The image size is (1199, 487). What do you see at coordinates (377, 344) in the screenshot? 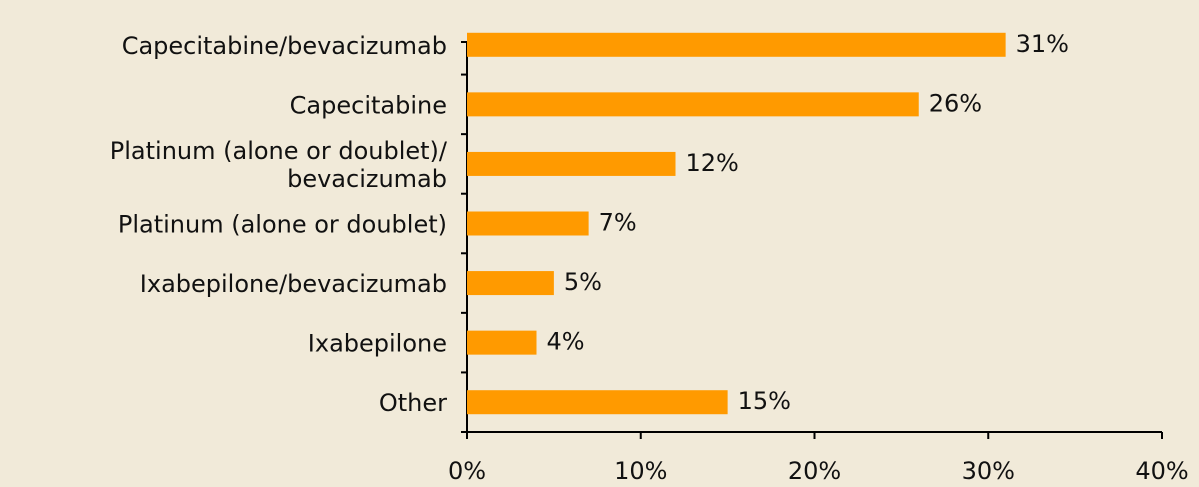
I see `category-label: Ixabepilone` at bounding box center [377, 344].